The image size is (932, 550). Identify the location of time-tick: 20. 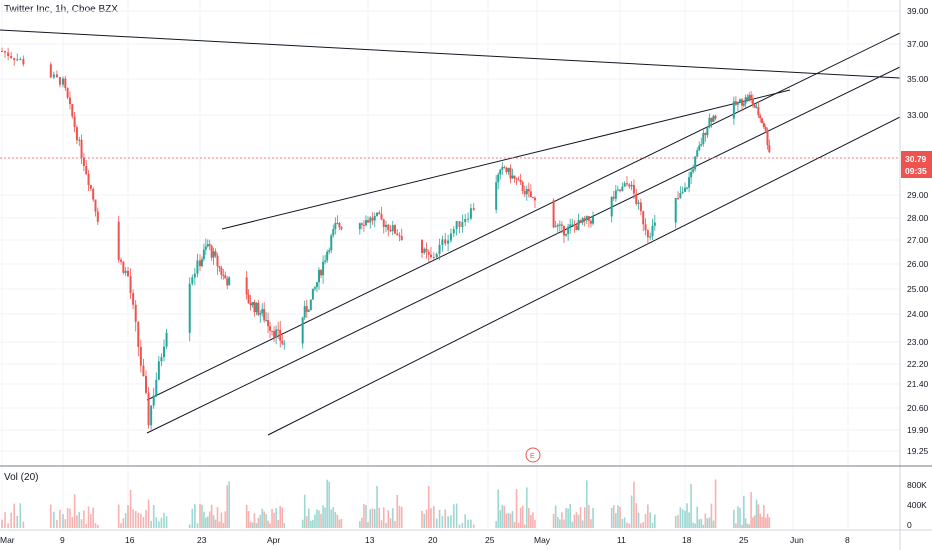
(433, 540).